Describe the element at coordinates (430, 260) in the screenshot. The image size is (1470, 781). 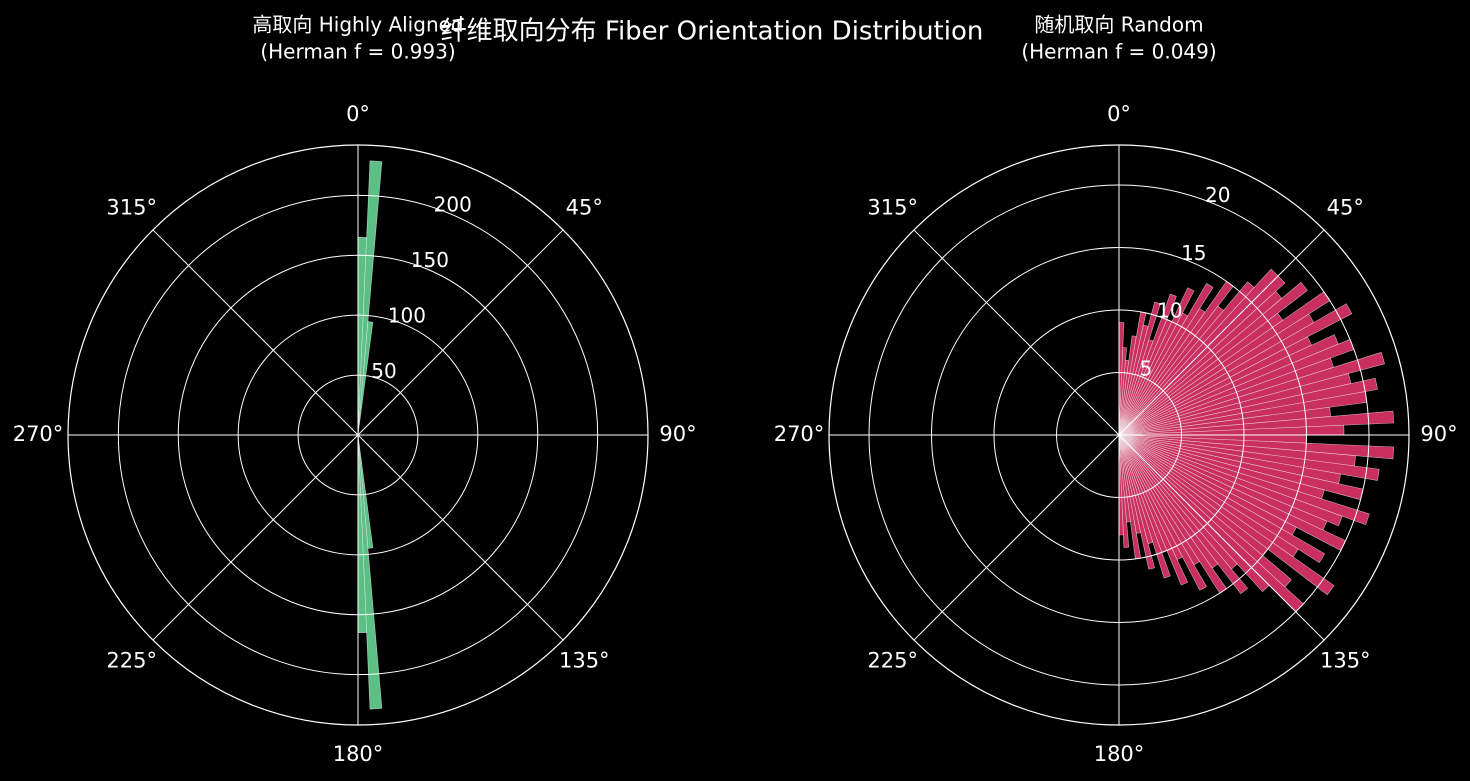
I see `r-tick-label: 150` at that location.